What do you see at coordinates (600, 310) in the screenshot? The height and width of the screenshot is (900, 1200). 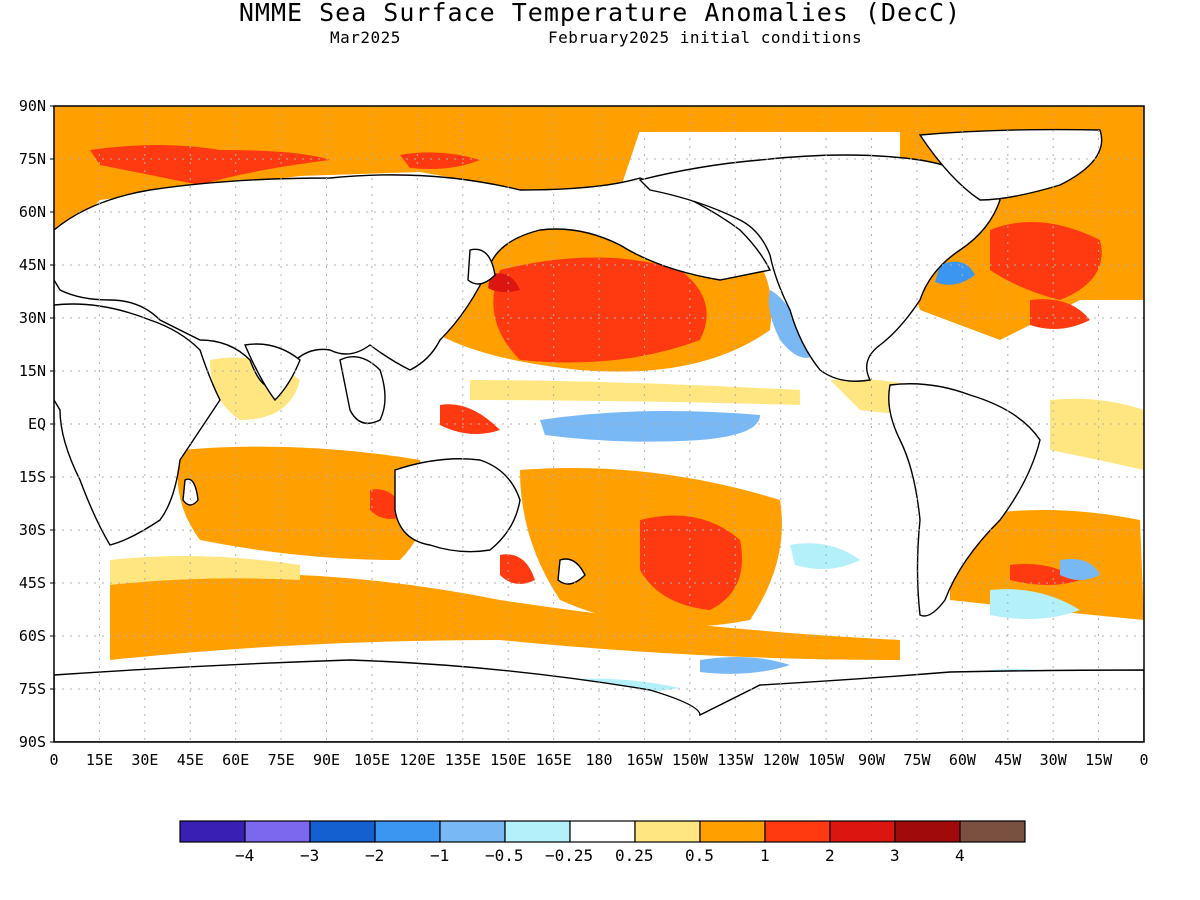 I see `north-pacific-strong-region` at bounding box center [600, 310].